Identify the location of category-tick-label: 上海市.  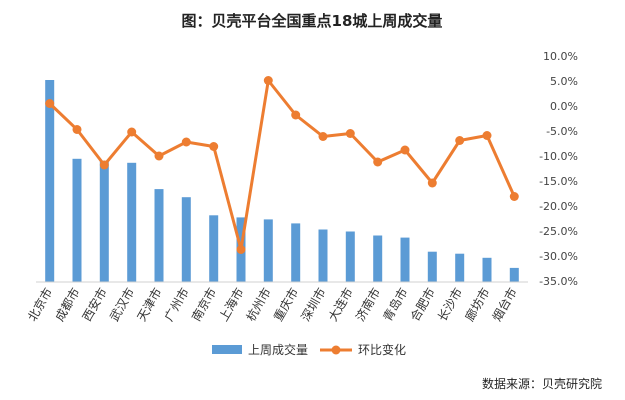
(231, 304).